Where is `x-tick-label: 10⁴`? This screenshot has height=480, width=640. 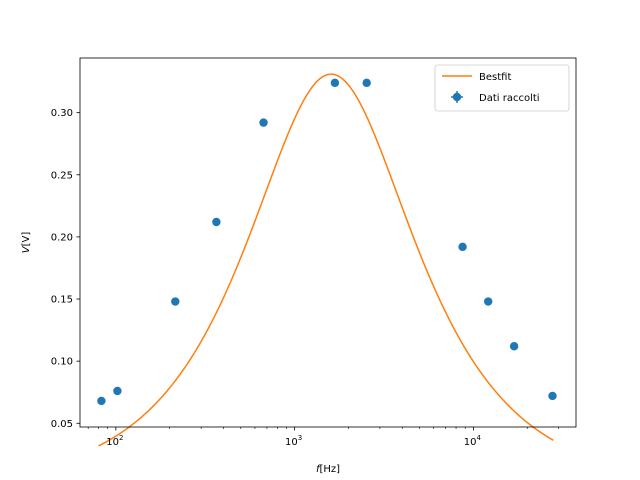
x-tick-label: 10⁴ is located at coordinates (473, 441).